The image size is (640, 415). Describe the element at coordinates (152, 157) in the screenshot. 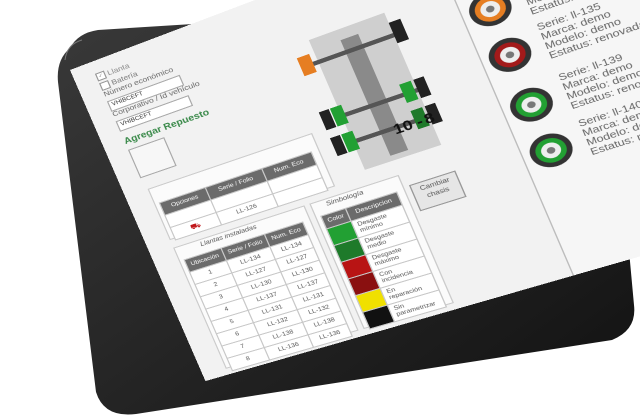

I see `repuesto-drop-box` at that location.